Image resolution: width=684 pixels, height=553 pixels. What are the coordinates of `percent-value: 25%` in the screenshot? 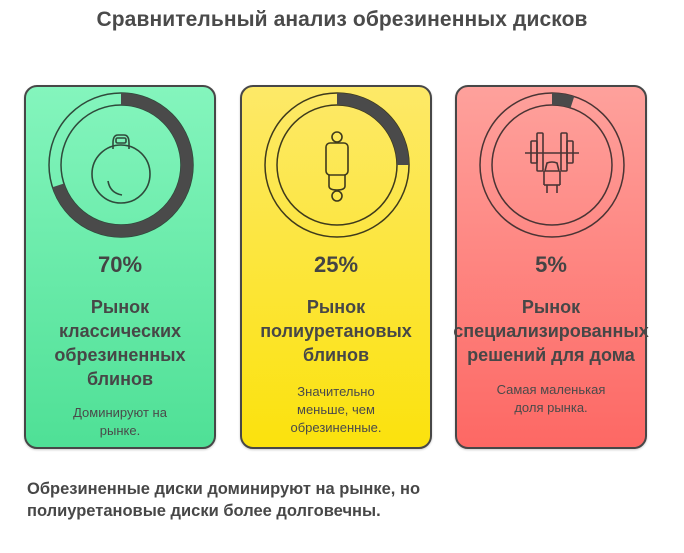 It's located at (336, 264).